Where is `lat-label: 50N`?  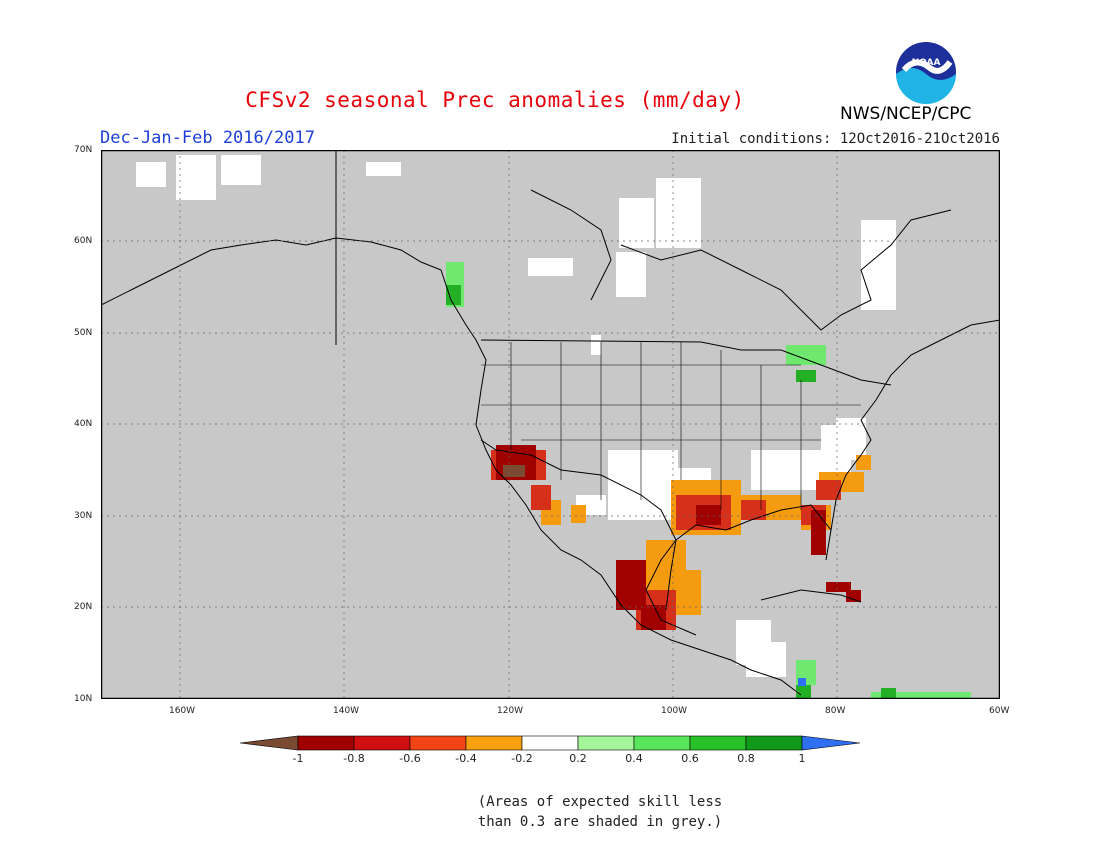 lat-label: 50N is located at coordinates (83, 333).